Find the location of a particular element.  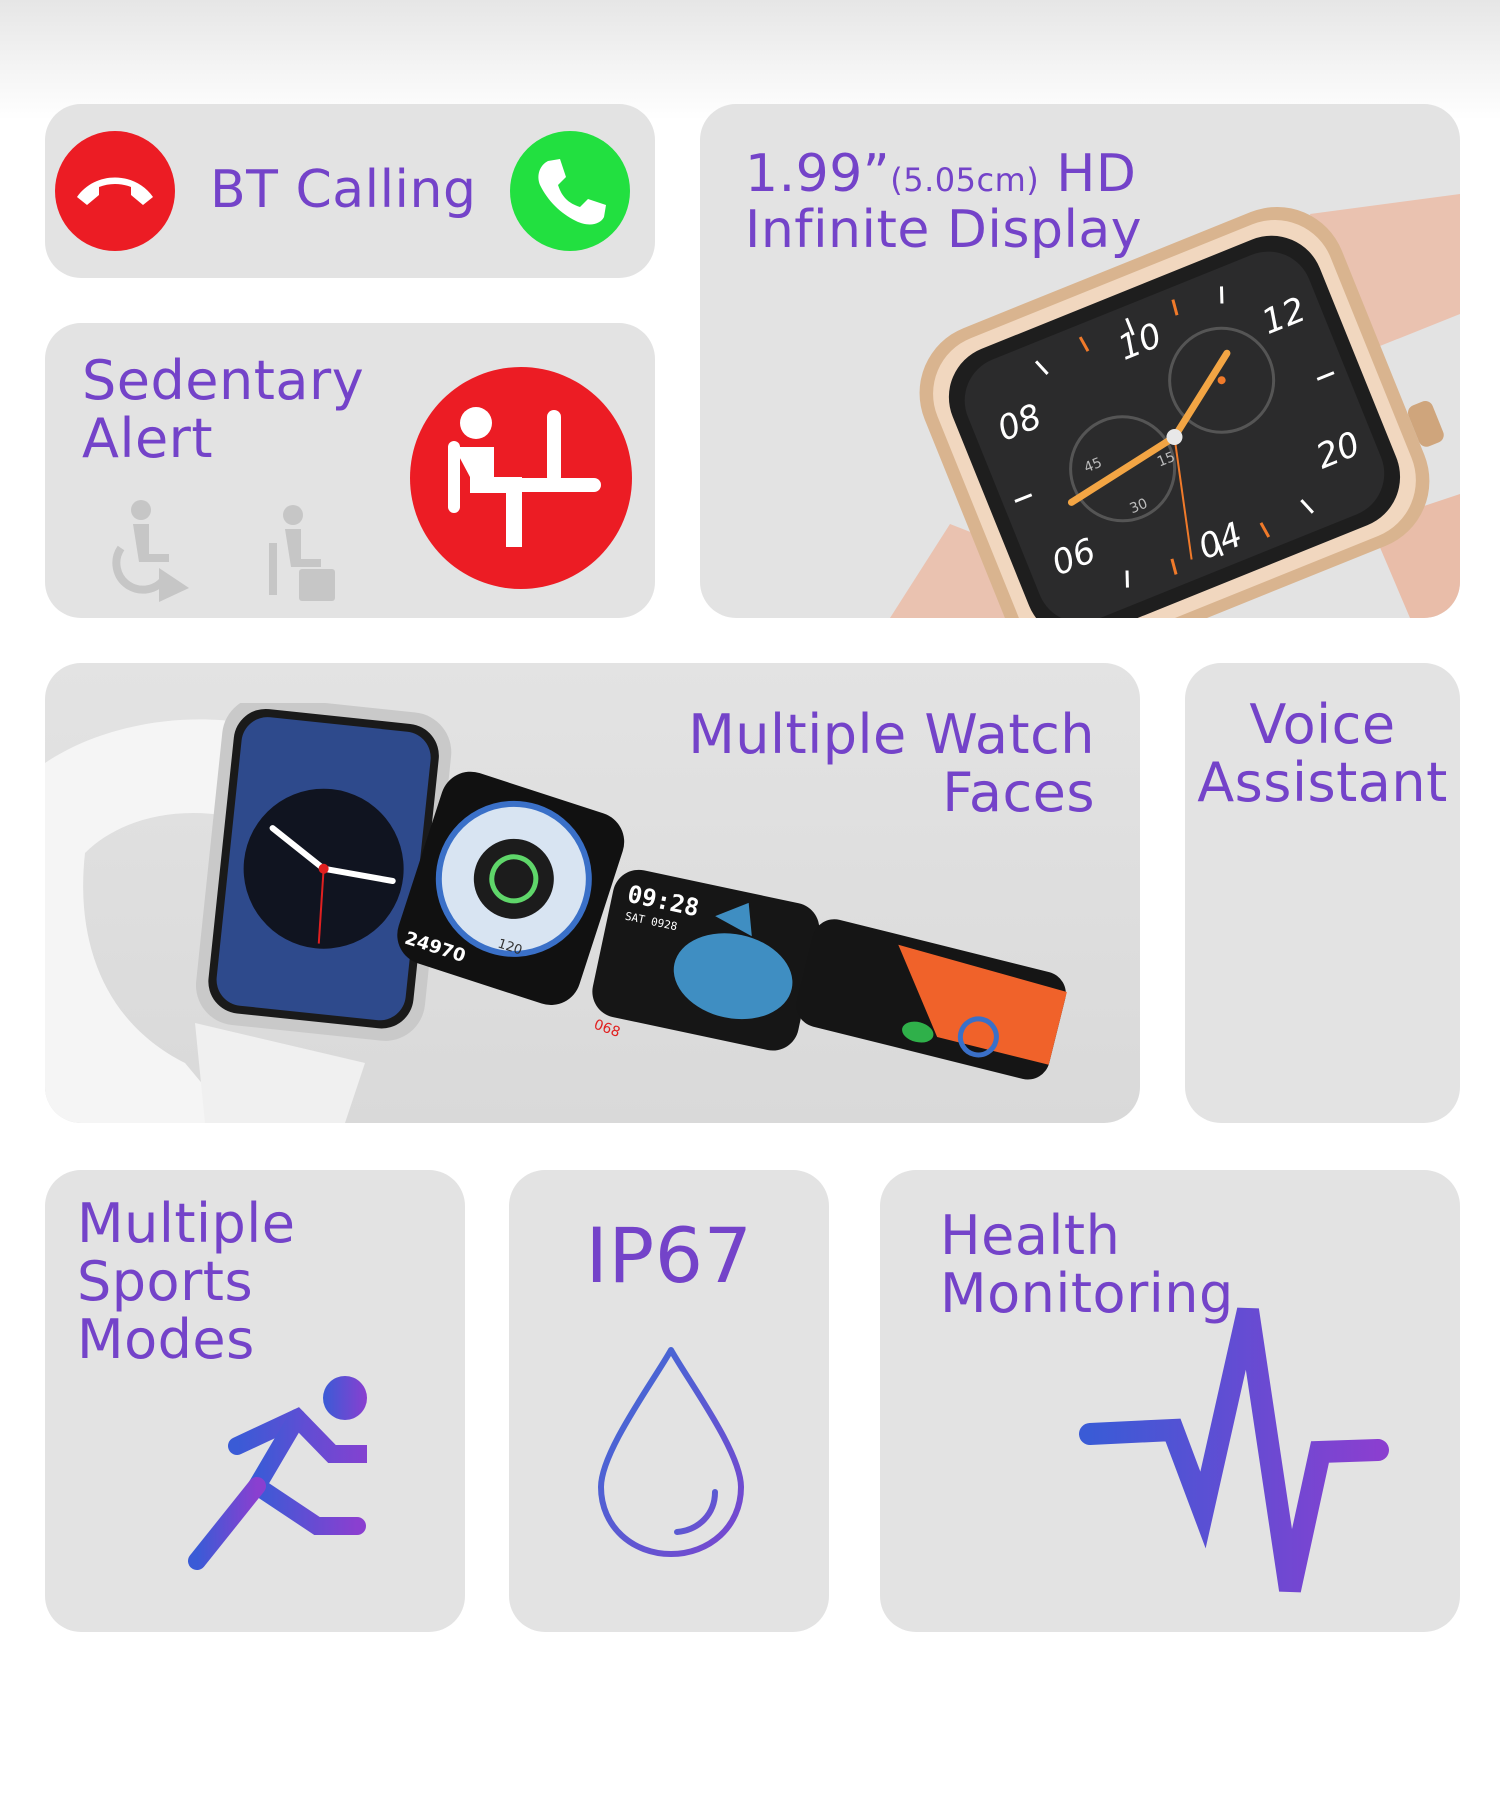

bt-calling-label: BT Calling is located at coordinates (343, 190).